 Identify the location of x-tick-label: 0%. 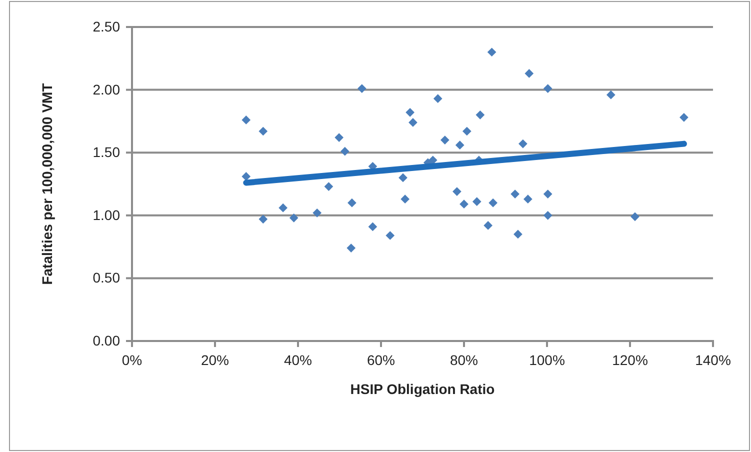
(132, 360).